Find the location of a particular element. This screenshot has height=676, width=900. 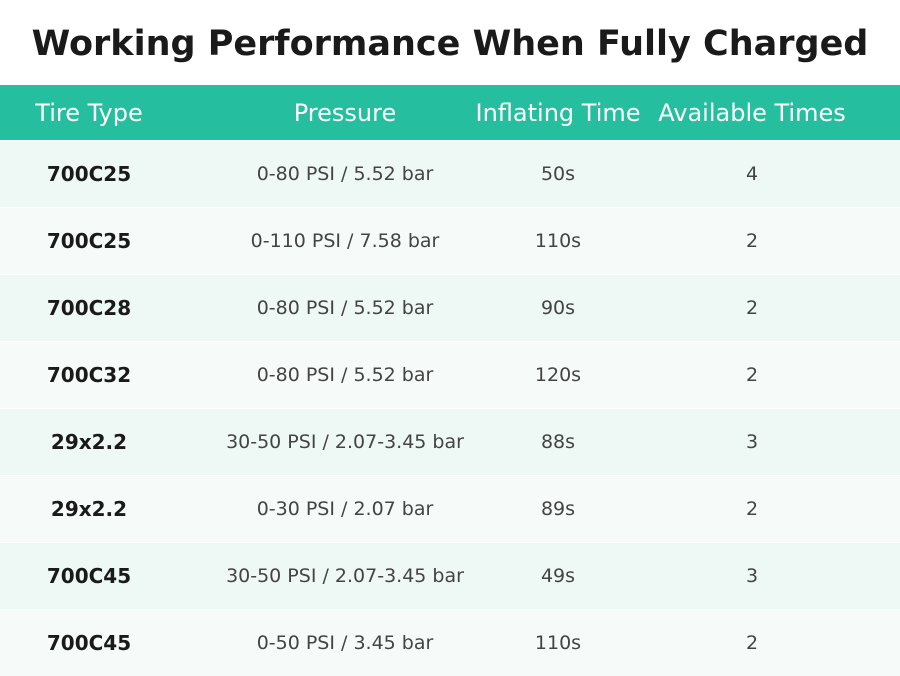

table-row: 700C25 0-110 PSI / 7.58 bar 110s 2 is located at coordinates (450, 240).